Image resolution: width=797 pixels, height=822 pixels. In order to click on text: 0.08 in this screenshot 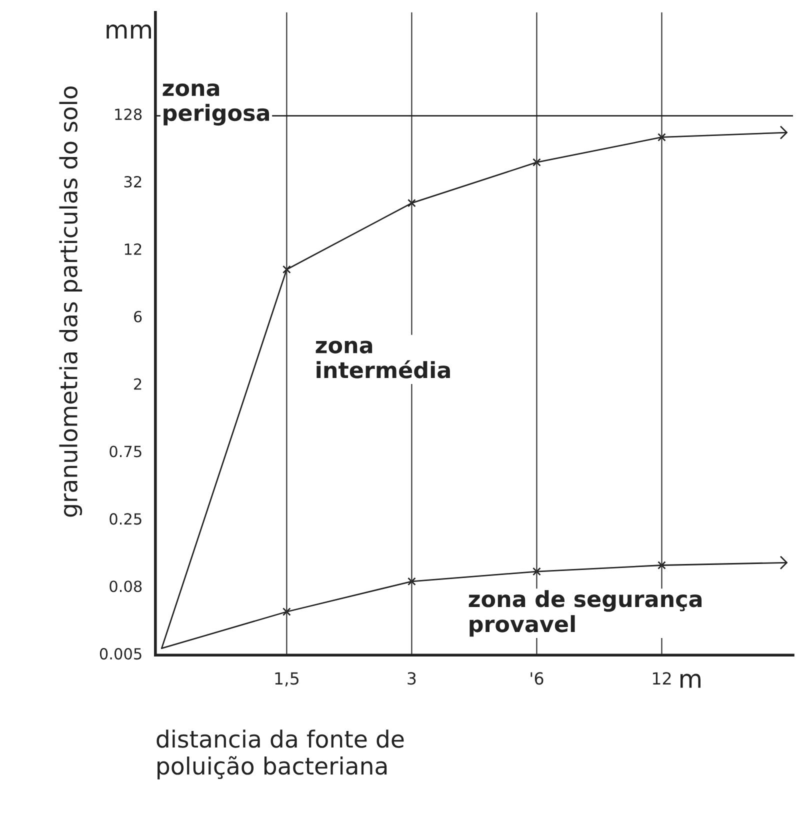, I will do `click(126, 586)`.